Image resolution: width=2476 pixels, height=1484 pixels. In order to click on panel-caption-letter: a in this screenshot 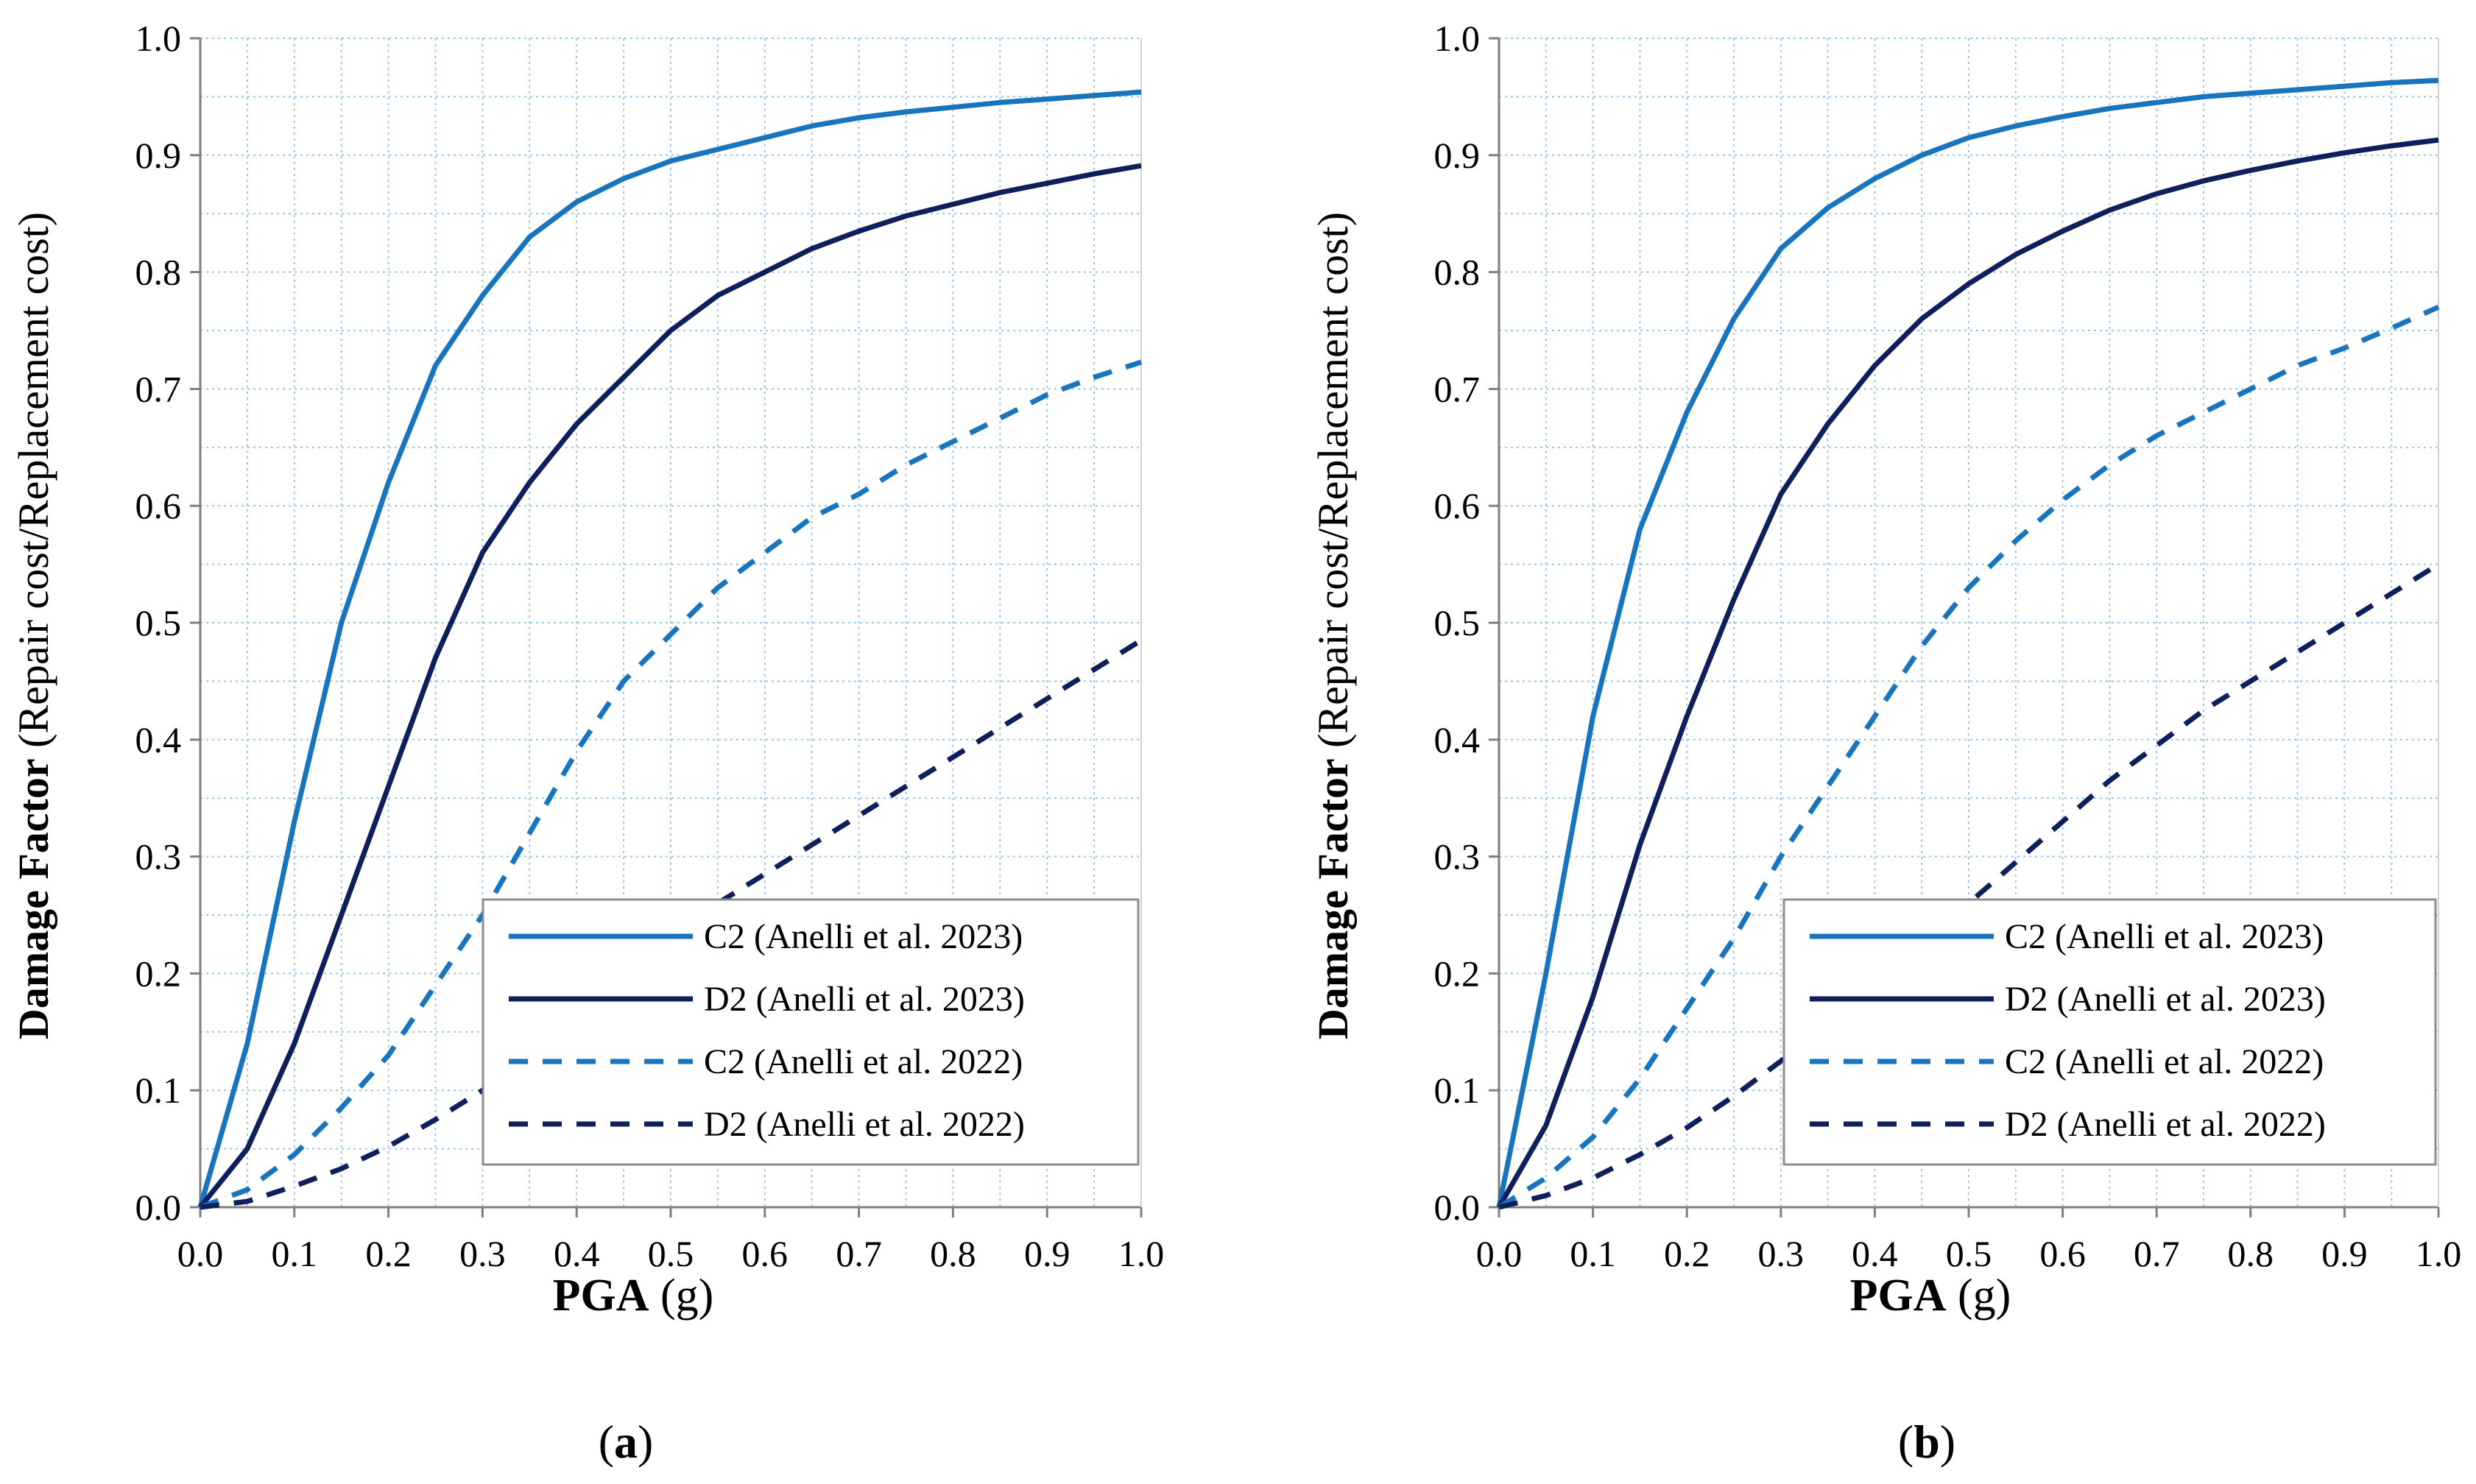, I will do `click(626, 1442)`.